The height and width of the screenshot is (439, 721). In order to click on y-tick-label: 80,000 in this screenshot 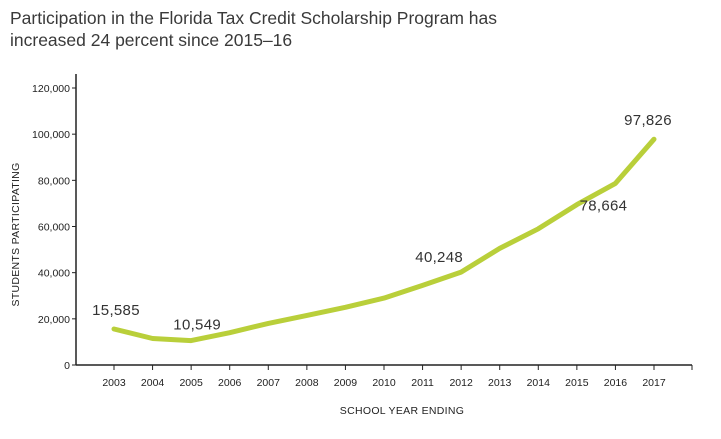, I will do `click(54, 181)`.